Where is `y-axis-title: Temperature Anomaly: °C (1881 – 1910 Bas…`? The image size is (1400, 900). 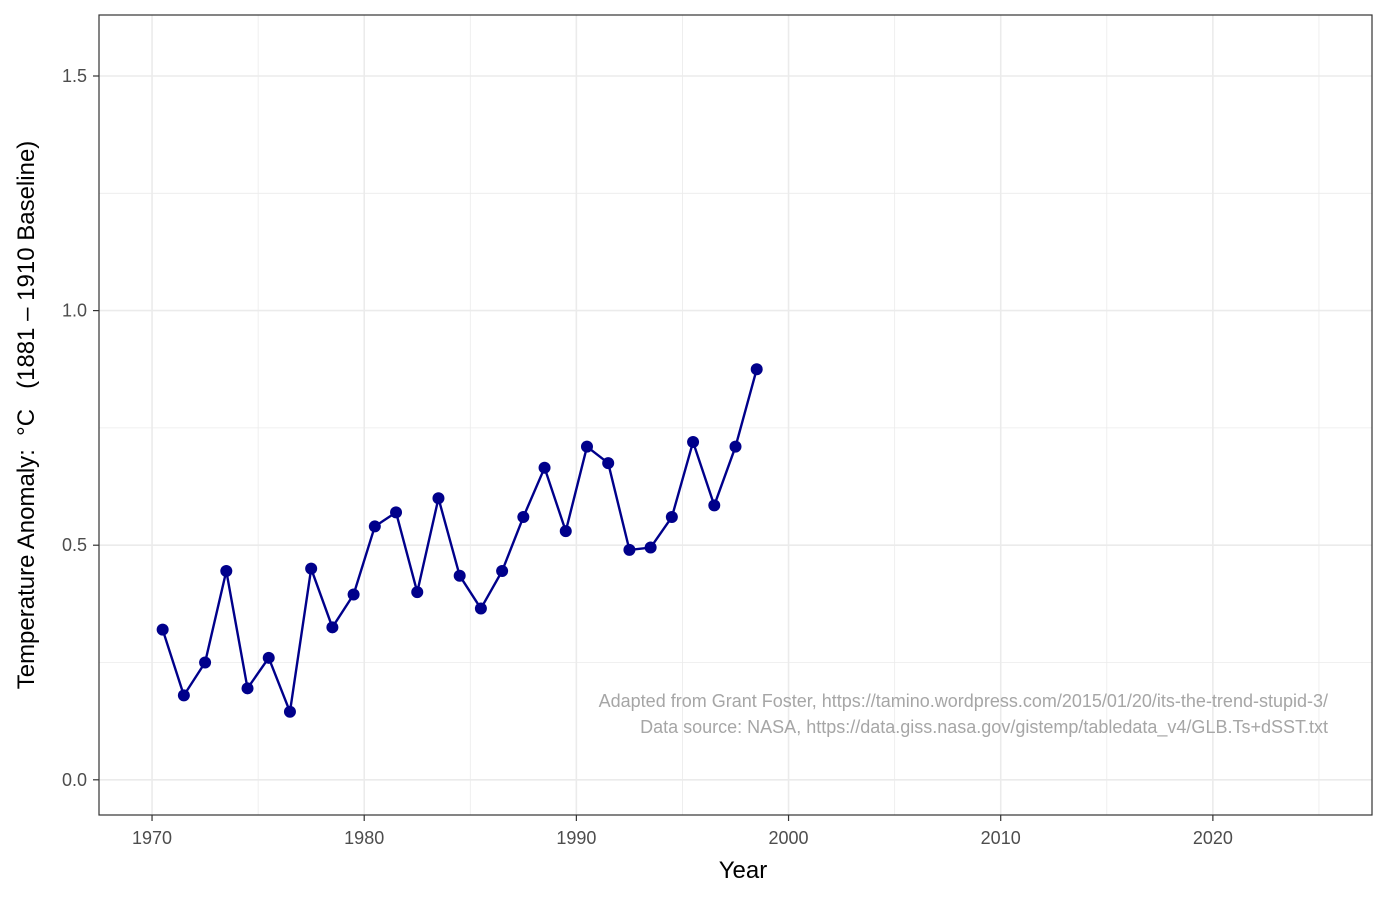
y-axis-title: Temperature Anomaly: °C (1881 – 1910 Bas… is located at coordinates (26, 415).